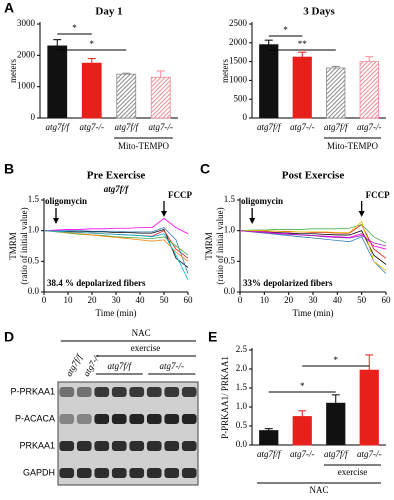 This screenshot has width=394, height=500. I want to click on panel-letter: E, so click(212, 337).